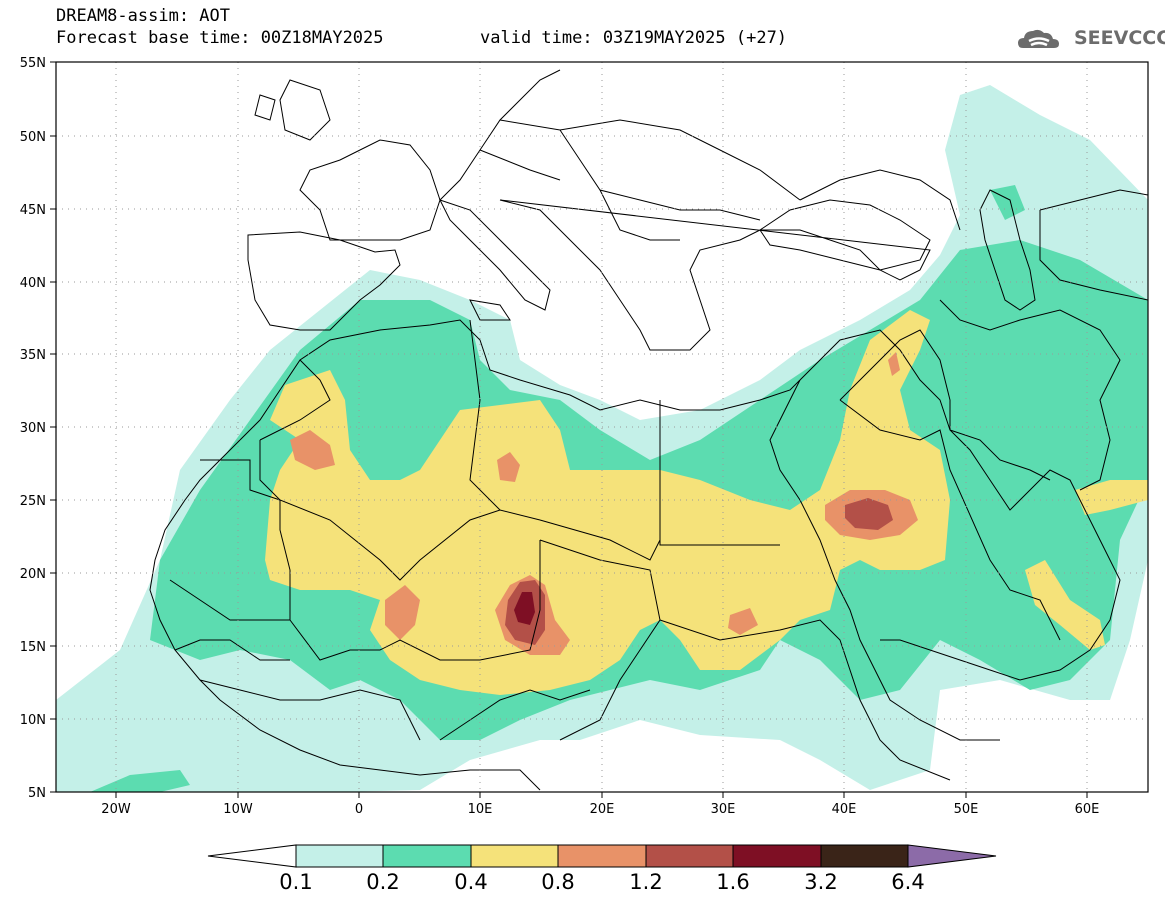 Image resolution: width=1165 pixels, height=905 pixels. What do you see at coordinates (1111, 497) in the screenshot?
I see `aot-level-0.4-iran` at bounding box center [1111, 497].